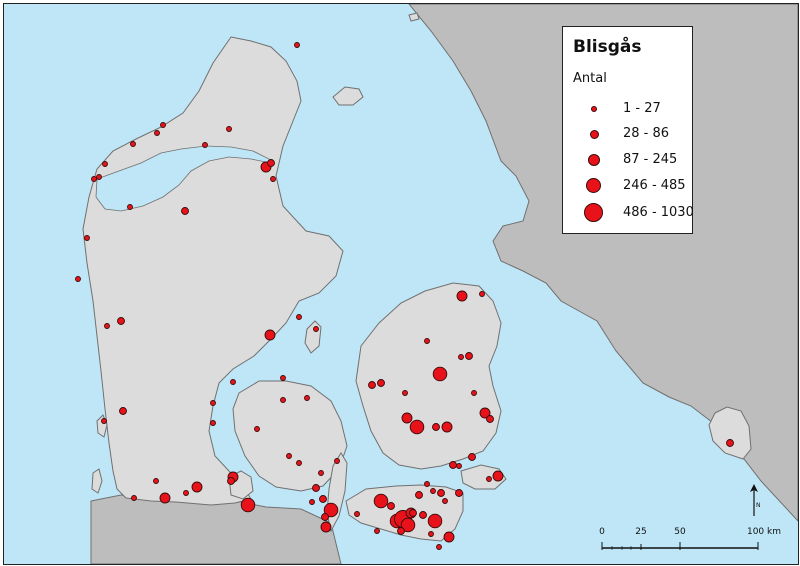 The height and width of the screenshot is (566, 800). Describe the element at coordinates (730, 433) in the screenshot. I see `land-bornholm` at that location.